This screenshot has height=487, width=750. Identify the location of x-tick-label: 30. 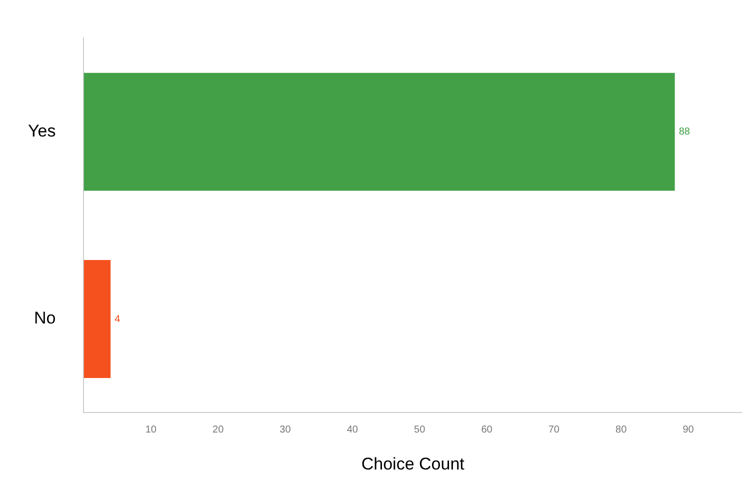
(286, 430).